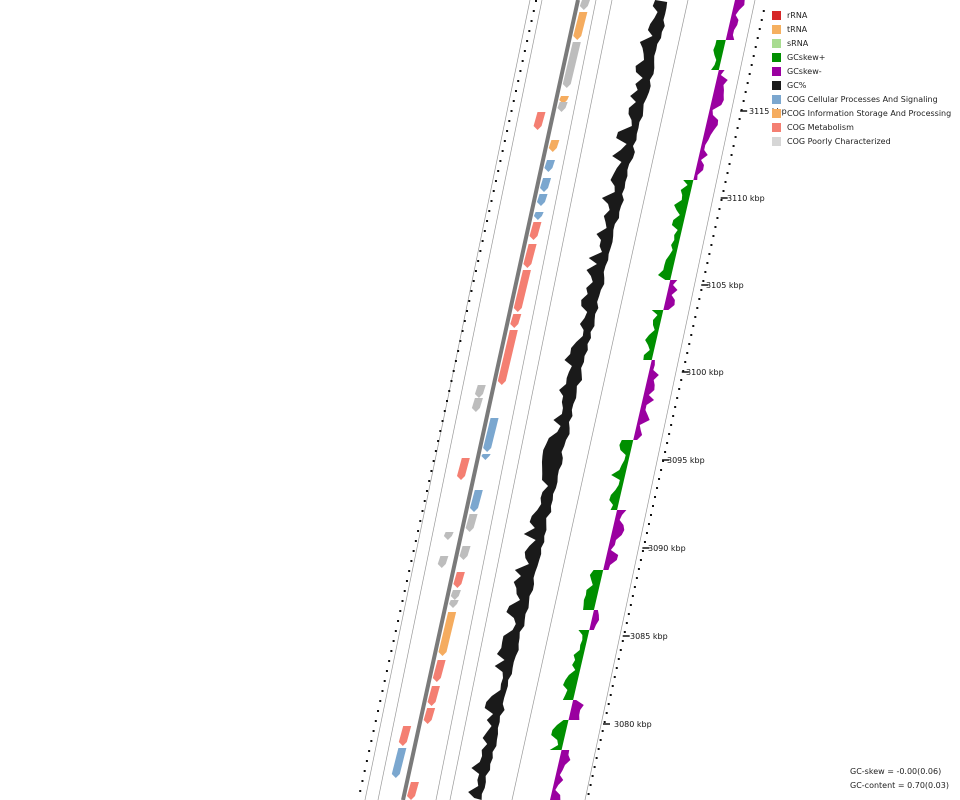 This screenshot has height=800, width=960. Describe the element at coordinates (705, 372) in the screenshot. I see `axis-label-3100: 3100 kbp` at that location.